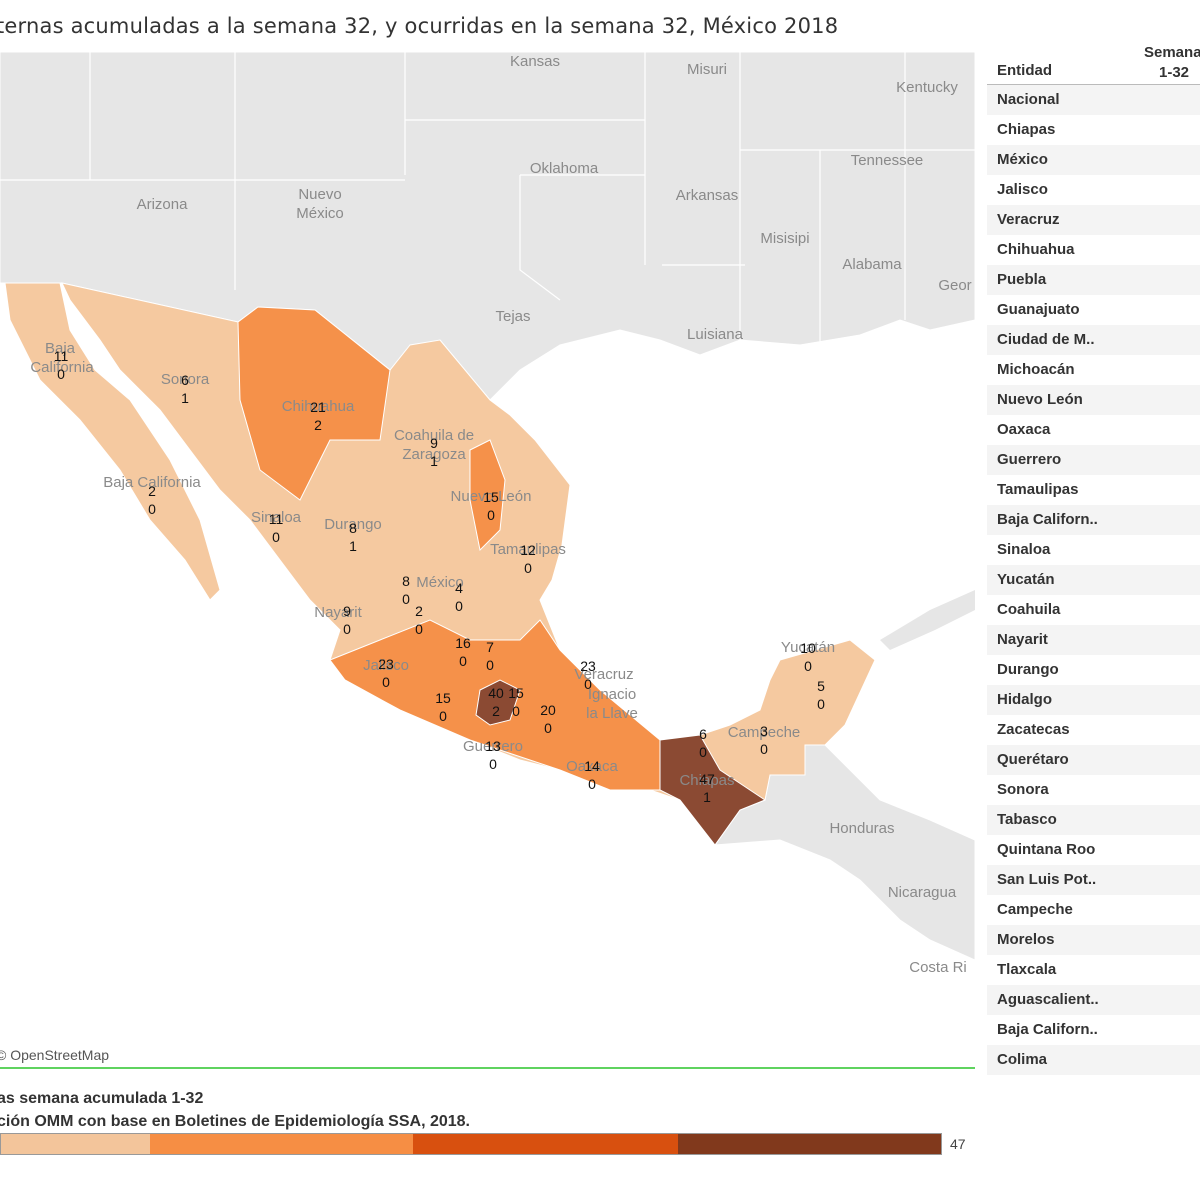 This screenshot has height=1199, width=1200. What do you see at coordinates (1036, 369) in the screenshot?
I see `entity-name: Michoacán` at bounding box center [1036, 369].